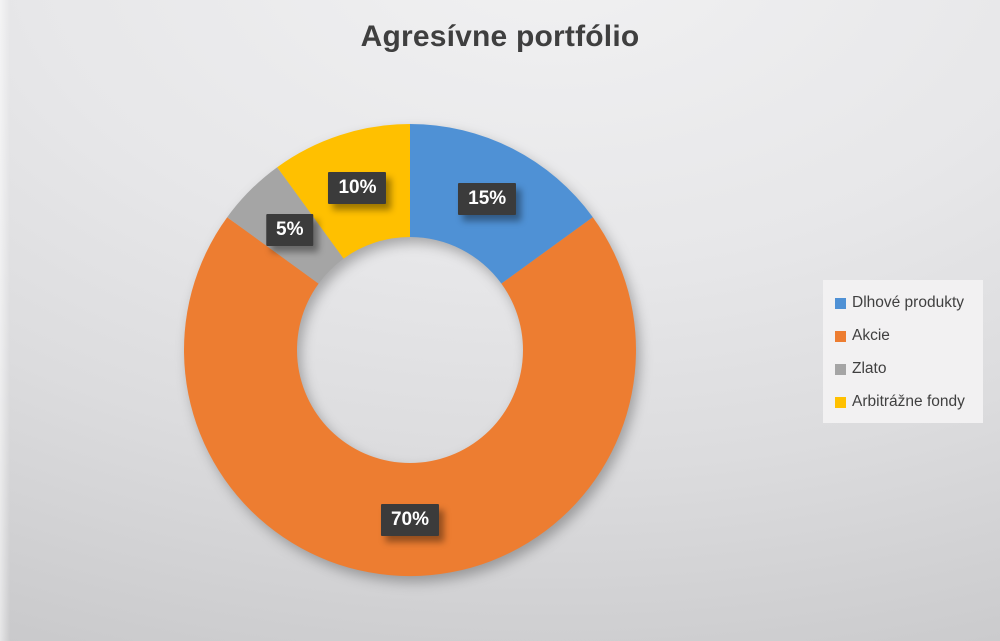 The width and height of the screenshot is (1000, 641). Describe the element at coordinates (869, 368) in the screenshot. I see `legend-label: Zlato` at that location.